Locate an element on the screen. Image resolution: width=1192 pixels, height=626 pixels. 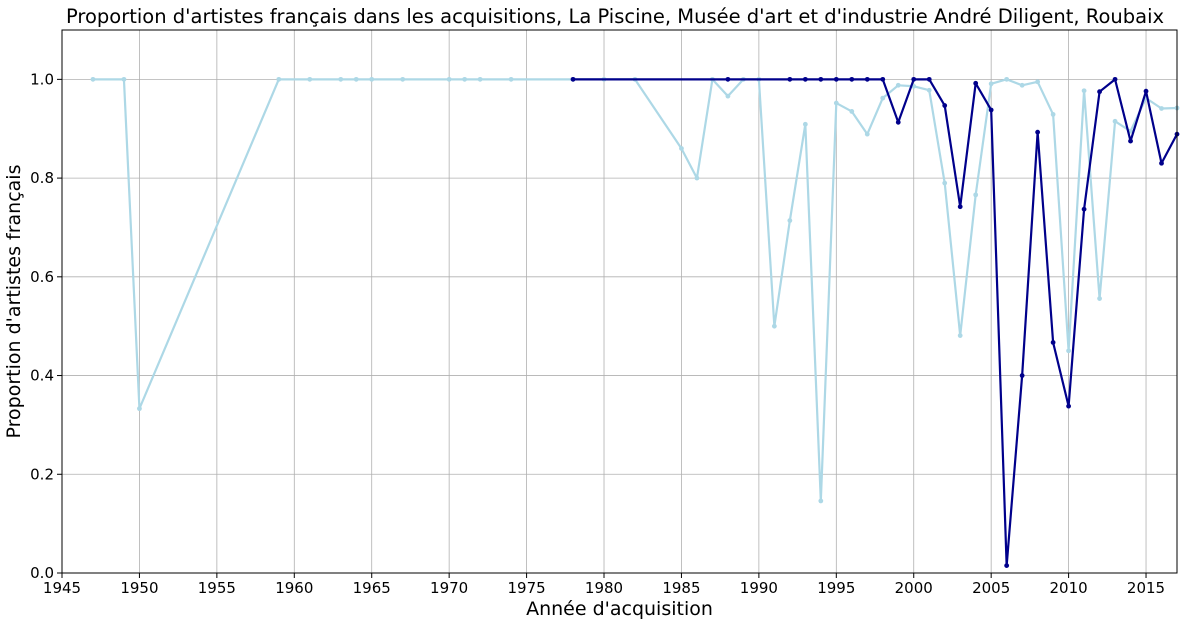
x-tick-label: 1970 is located at coordinates (449, 588).